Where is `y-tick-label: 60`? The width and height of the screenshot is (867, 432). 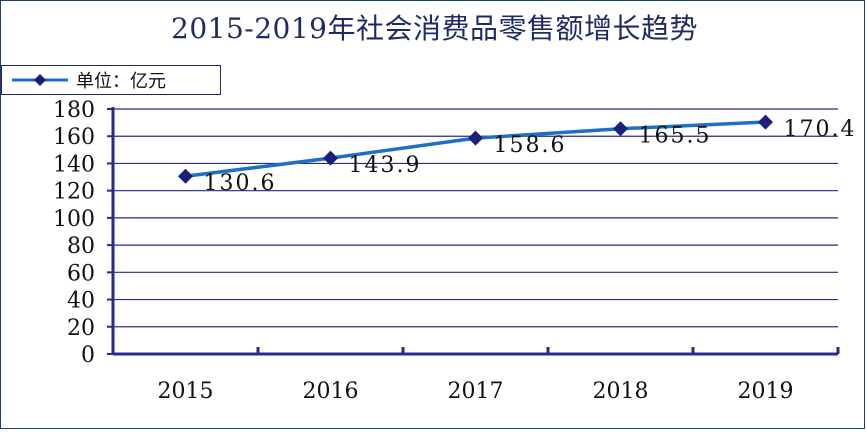 y-tick-label: 60 is located at coordinates (81, 273).